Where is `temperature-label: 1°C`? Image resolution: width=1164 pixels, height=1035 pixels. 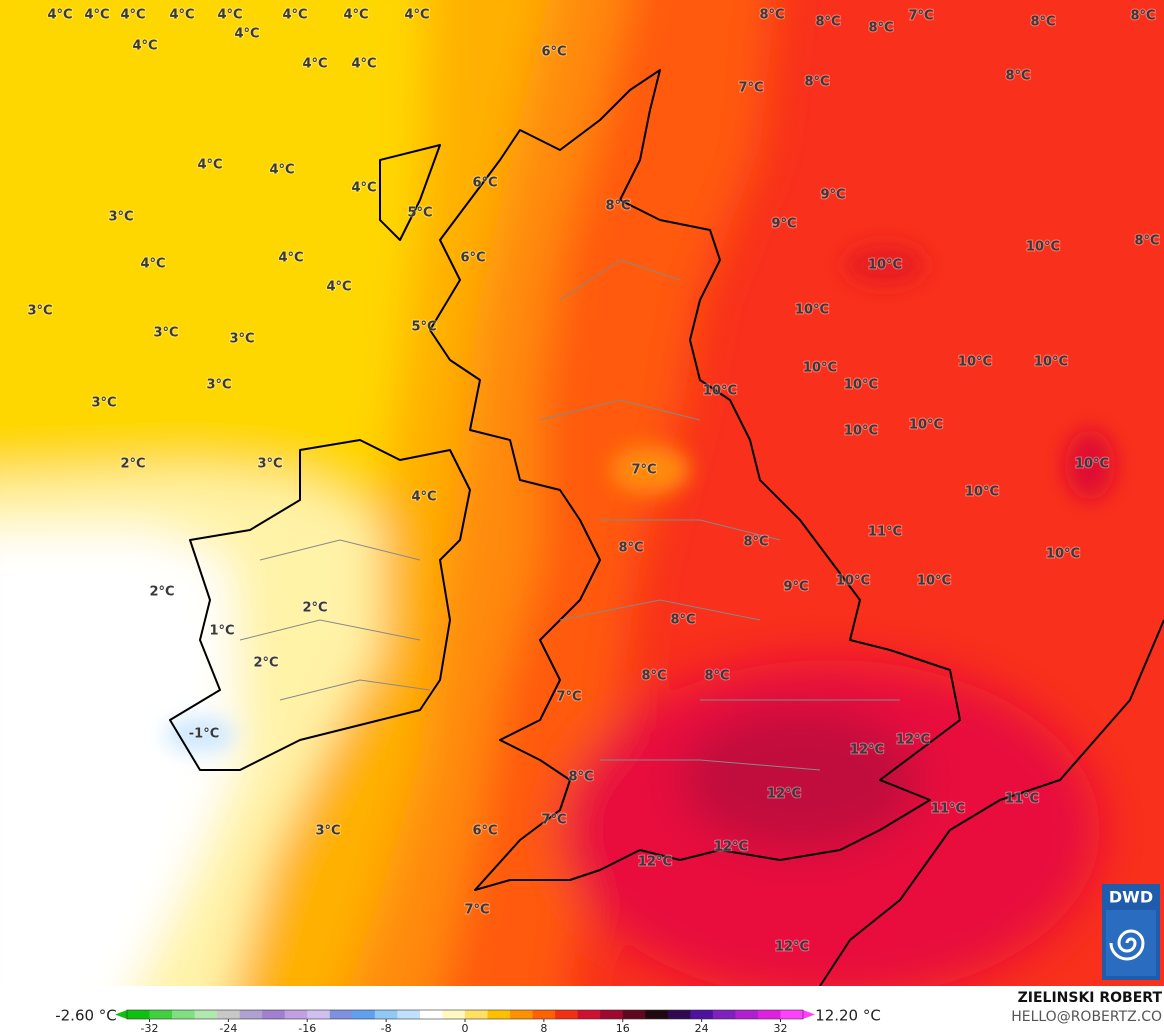
temperature-label: 1°C is located at coordinates (221, 631).